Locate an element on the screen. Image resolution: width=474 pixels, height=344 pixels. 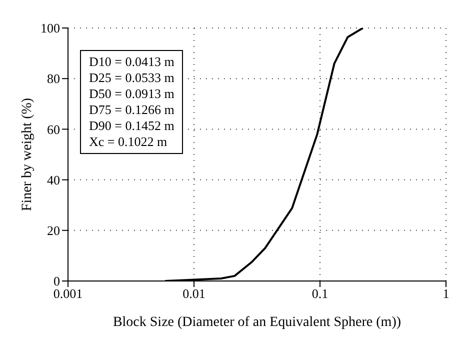
x-axis-title: Block Size (Diameter of an Equivalent Sphere (m)) is located at coordinates (257, 322).